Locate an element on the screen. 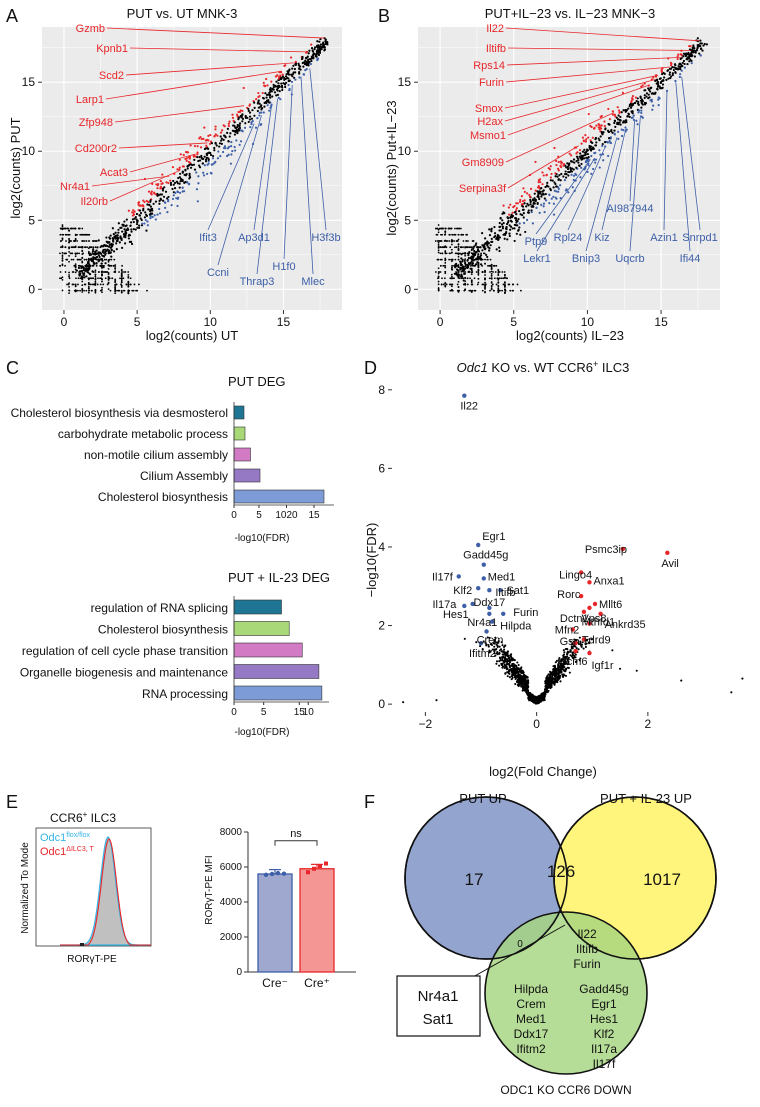  panel-c-il23-xlabel: -log10(FDR) is located at coordinates (261, 732).